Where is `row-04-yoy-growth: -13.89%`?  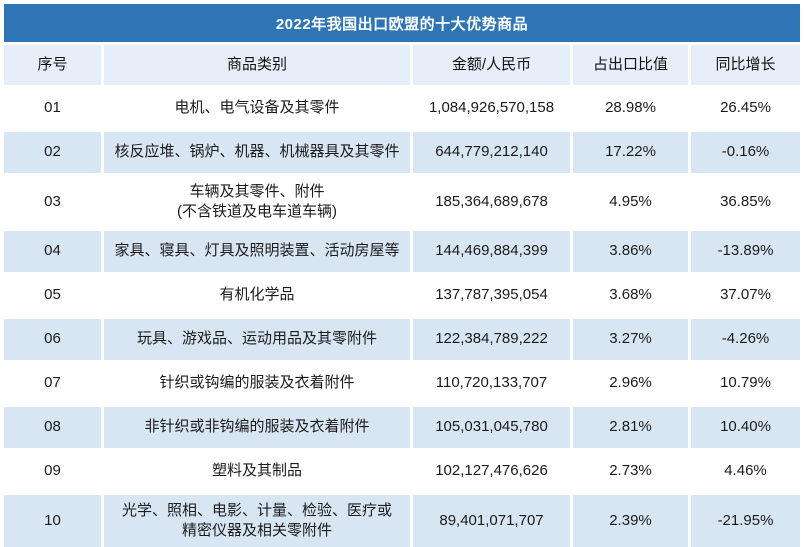
row-04-yoy-growth: -13.89% is located at coordinates (745, 251).